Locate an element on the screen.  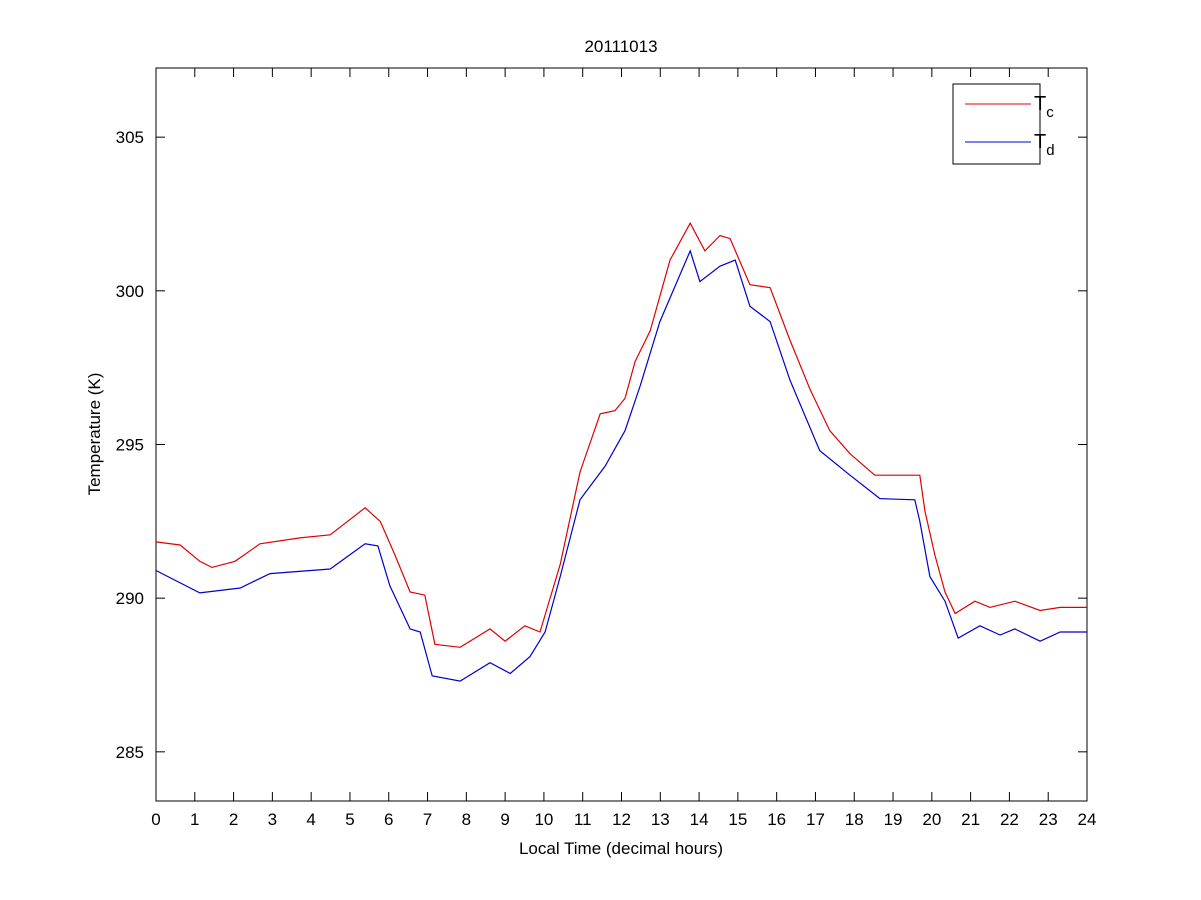
y-tick-label: 300 is located at coordinates (130, 291).